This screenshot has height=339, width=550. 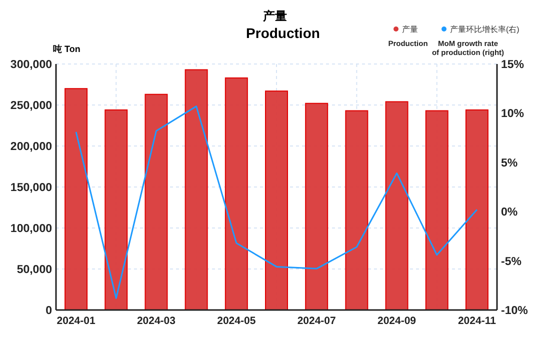 I want to click on y2-tick-label: -5%, so click(x=511, y=262).